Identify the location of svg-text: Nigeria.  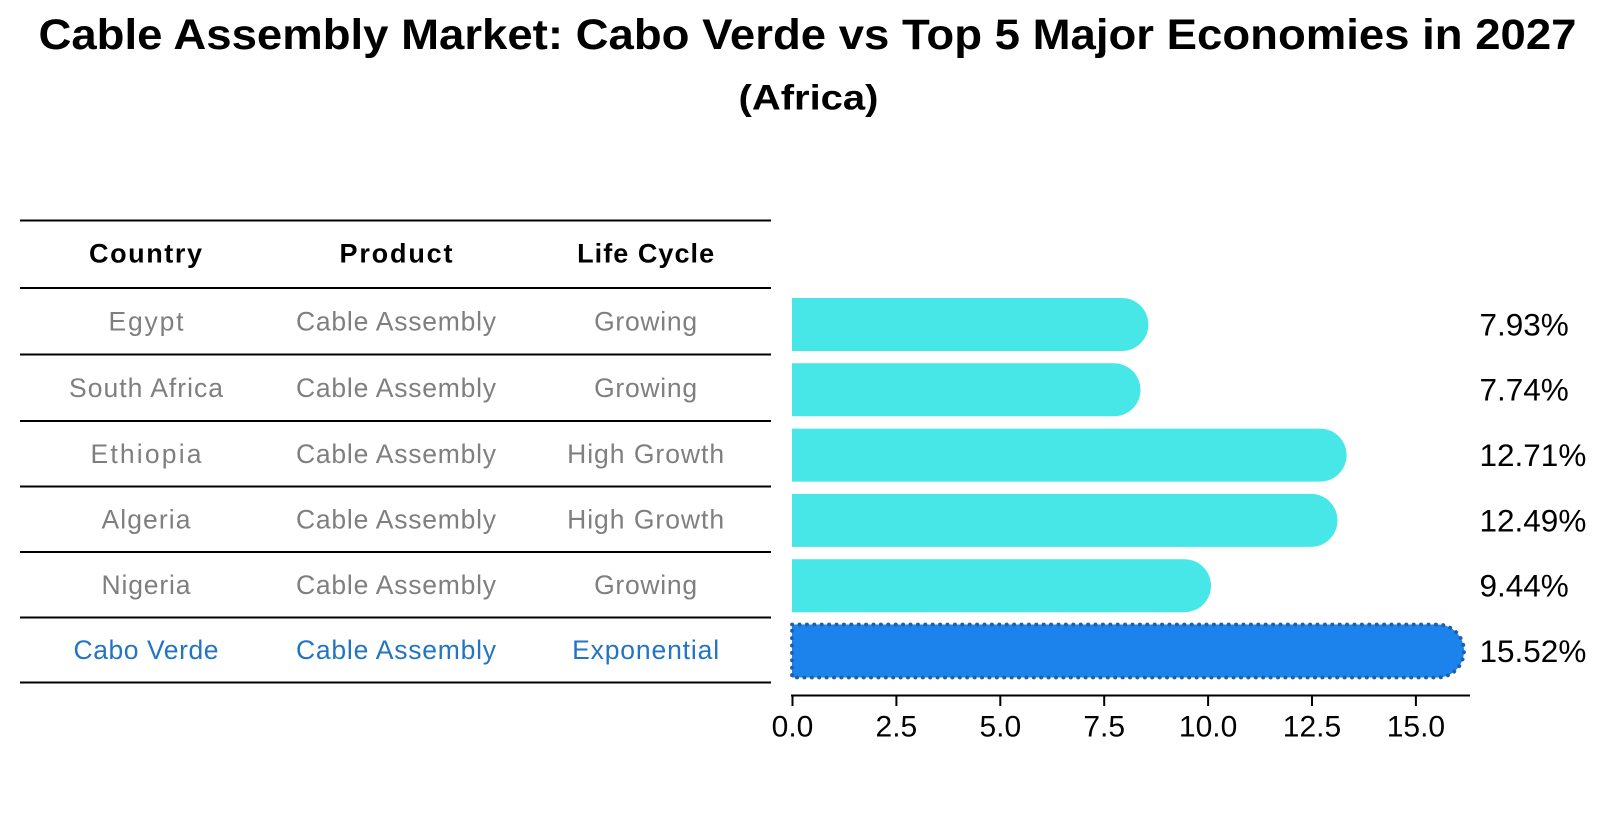
(146, 585).